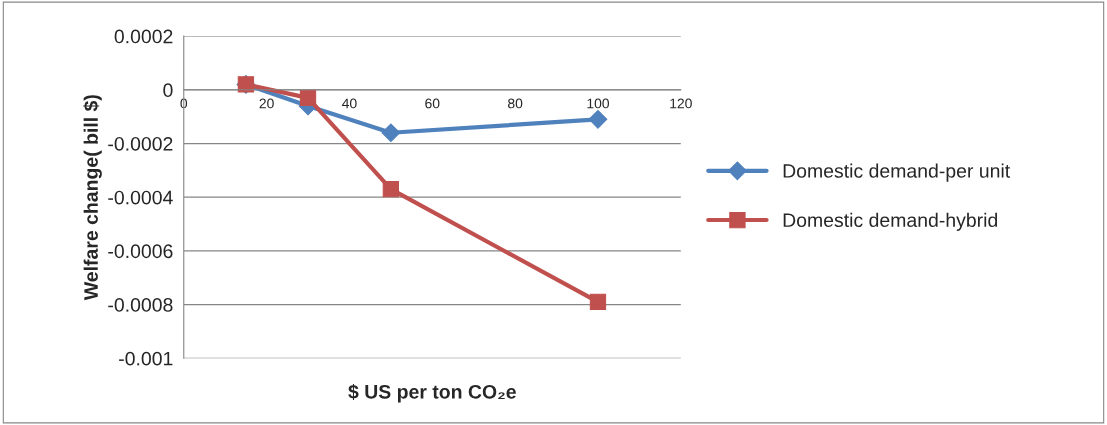 The height and width of the screenshot is (425, 1107). What do you see at coordinates (146, 358) in the screenshot?
I see `y-tick-label: -0.001` at bounding box center [146, 358].